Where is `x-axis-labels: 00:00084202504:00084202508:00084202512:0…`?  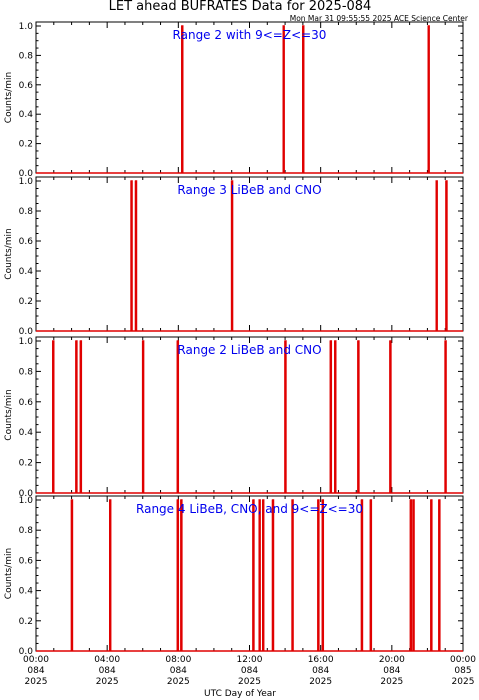 x-axis-labels: 00:00084202504:00084202508:00084202512:0… is located at coordinates (249, 671).